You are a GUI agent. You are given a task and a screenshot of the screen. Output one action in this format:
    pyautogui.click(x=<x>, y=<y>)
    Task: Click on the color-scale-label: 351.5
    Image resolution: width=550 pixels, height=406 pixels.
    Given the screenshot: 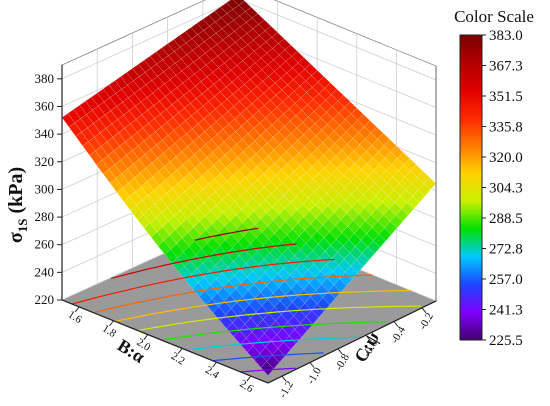 What is the action you would take?
    pyautogui.click(x=506, y=97)
    